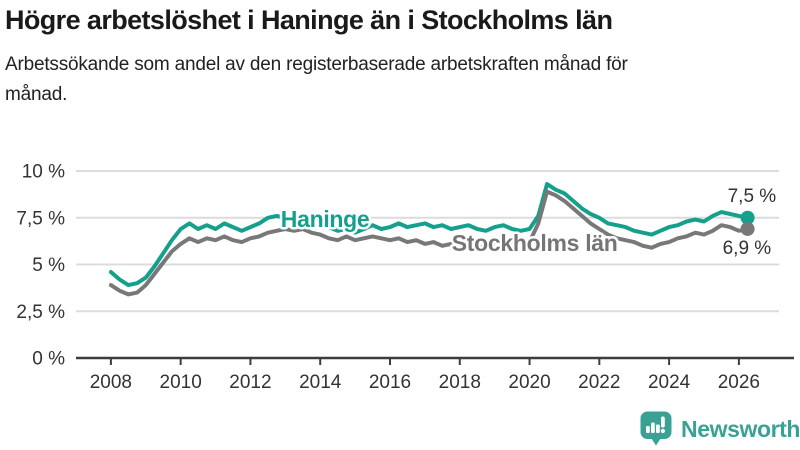  I want to click on y-tick-label: 2,5 %, so click(40, 312).